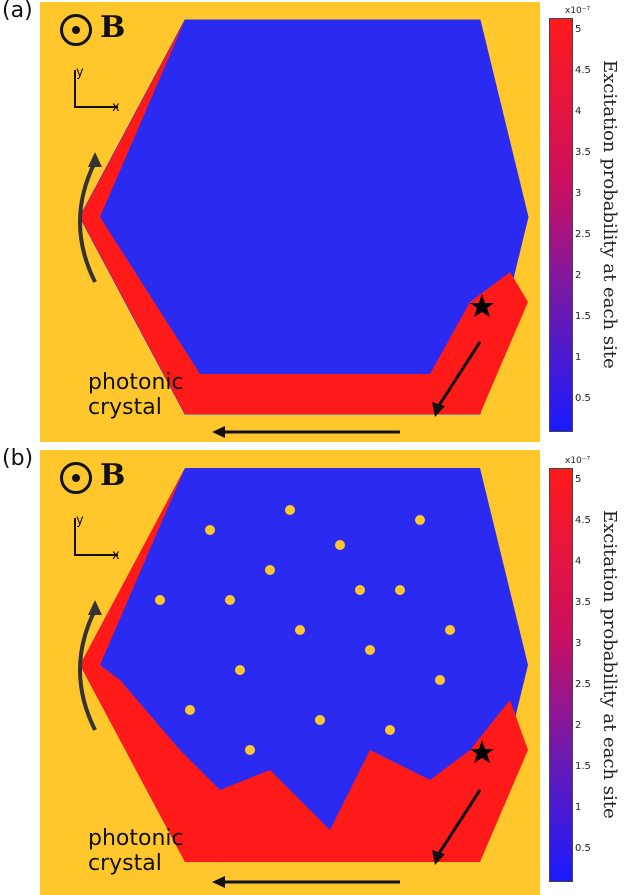 The height and width of the screenshot is (895, 639). Describe the element at coordinates (17, 11) in the screenshot. I see `panel-label: (a)` at that location.